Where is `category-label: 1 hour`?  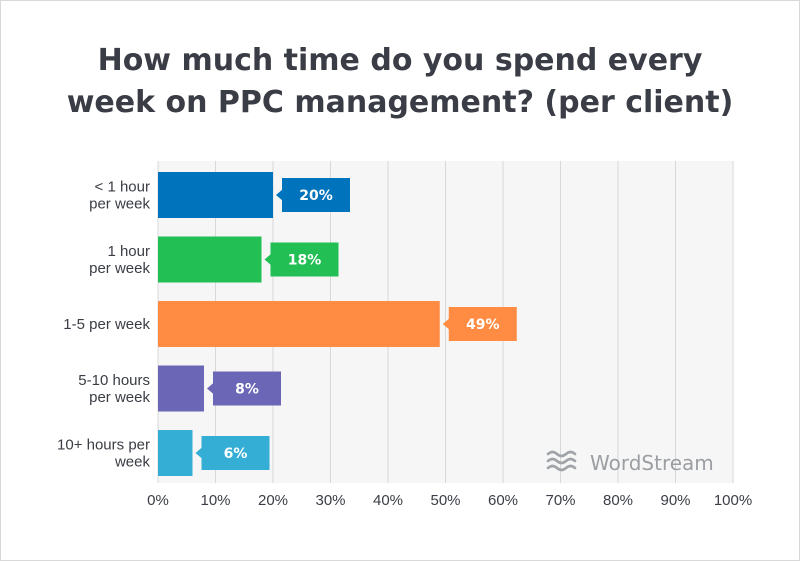
category-label: 1 hour is located at coordinates (128, 251).